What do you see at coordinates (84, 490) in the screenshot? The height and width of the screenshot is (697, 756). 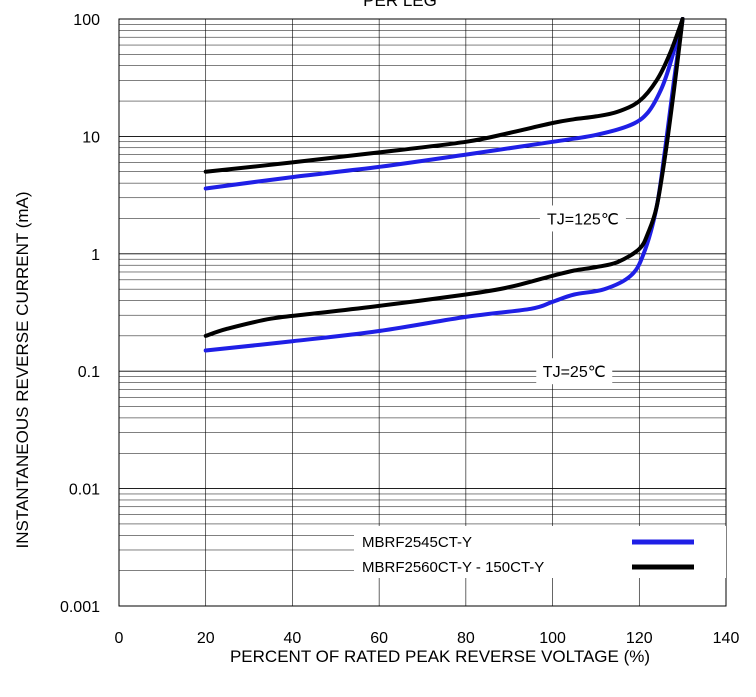 I see `y-tick-label: 0.01` at bounding box center [84, 490].